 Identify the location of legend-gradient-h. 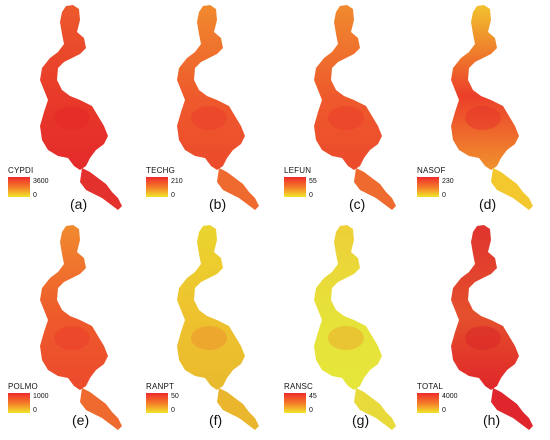
(428, 403).